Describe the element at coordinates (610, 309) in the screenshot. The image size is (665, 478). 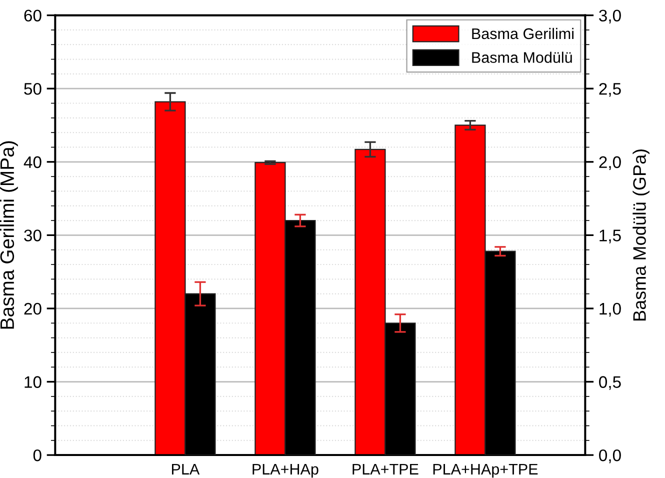
I see `y2-tick-label: 1,0` at that location.